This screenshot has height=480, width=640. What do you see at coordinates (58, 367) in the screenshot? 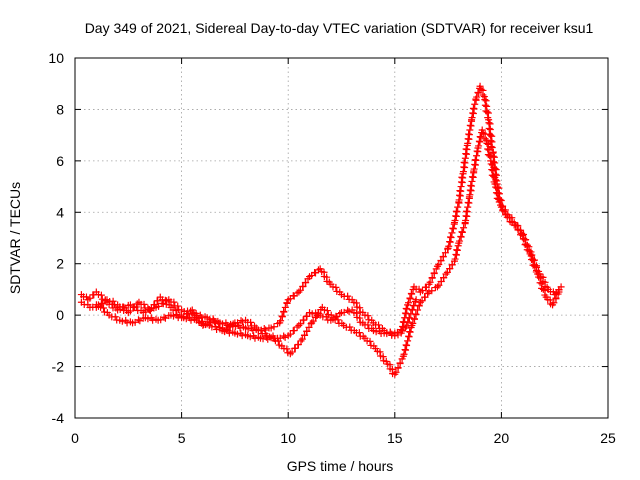
I see `y-tick-label: -2` at bounding box center [58, 367].